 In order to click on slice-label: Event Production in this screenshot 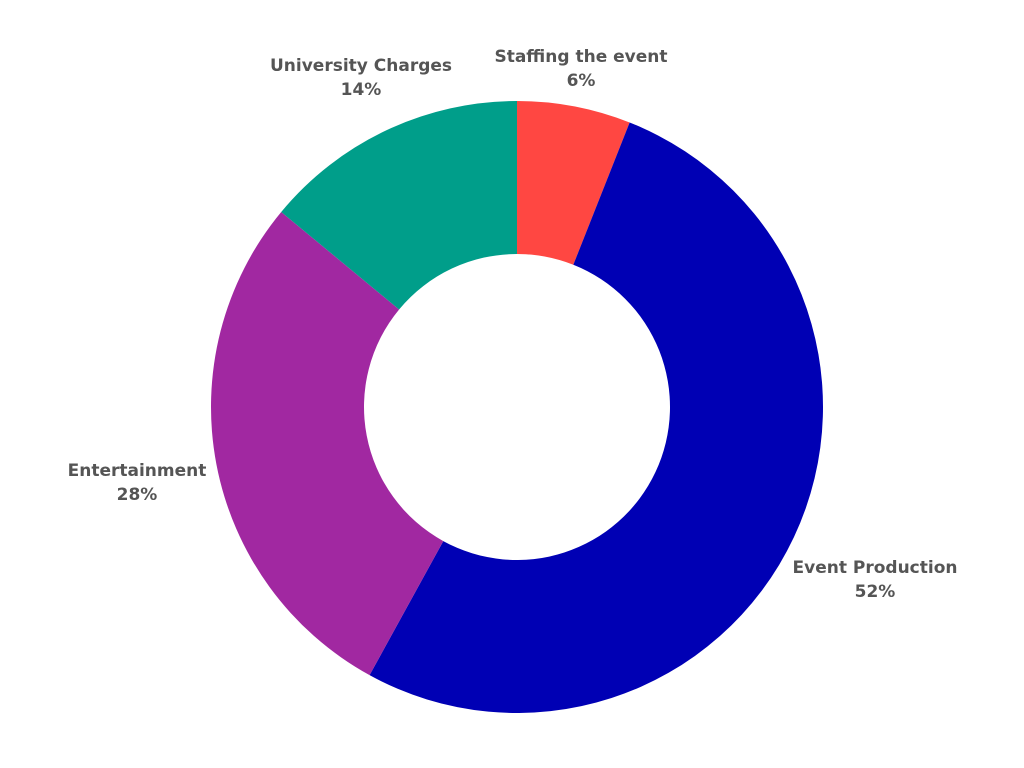, I will do `click(875, 568)`.